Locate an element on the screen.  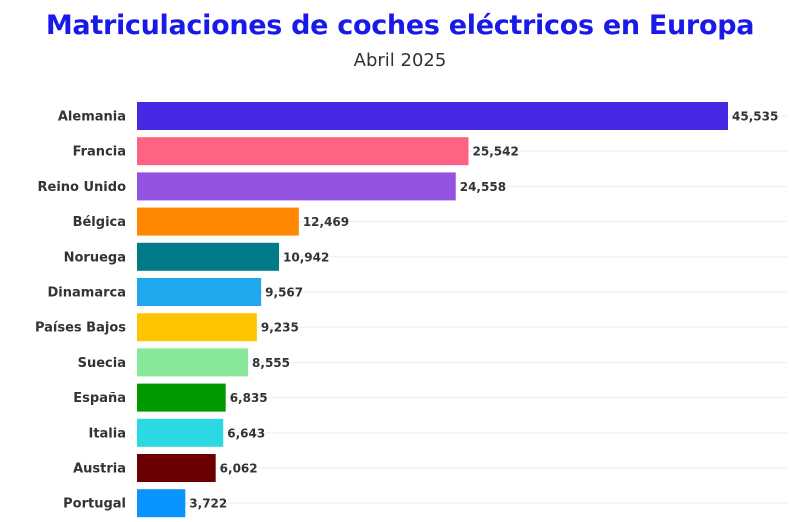
value-label: 6,062 is located at coordinates (239, 469).